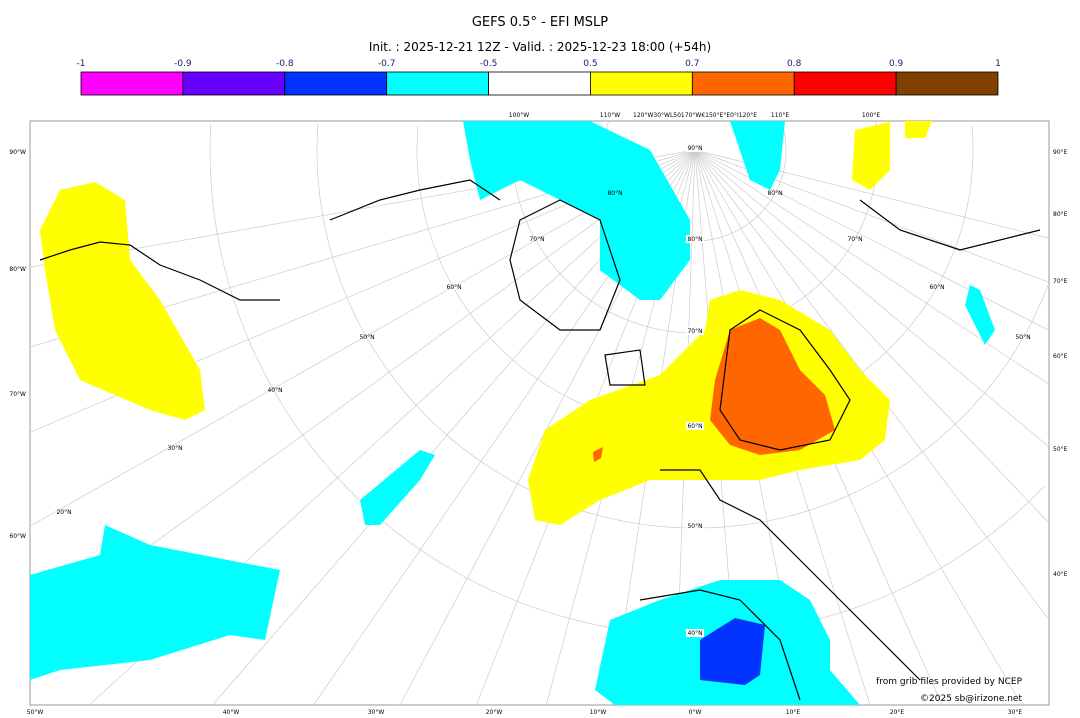  What do you see at coordinates (947, 83) in the screenshot?
I see `colorbar-segment` at bounding box center [947, 83].